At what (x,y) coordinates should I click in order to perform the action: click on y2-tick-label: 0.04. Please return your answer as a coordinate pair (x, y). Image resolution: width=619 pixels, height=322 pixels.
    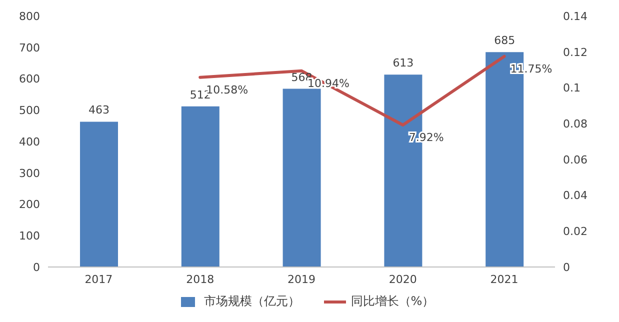
    Looking at the image, I should click on (575, 195).